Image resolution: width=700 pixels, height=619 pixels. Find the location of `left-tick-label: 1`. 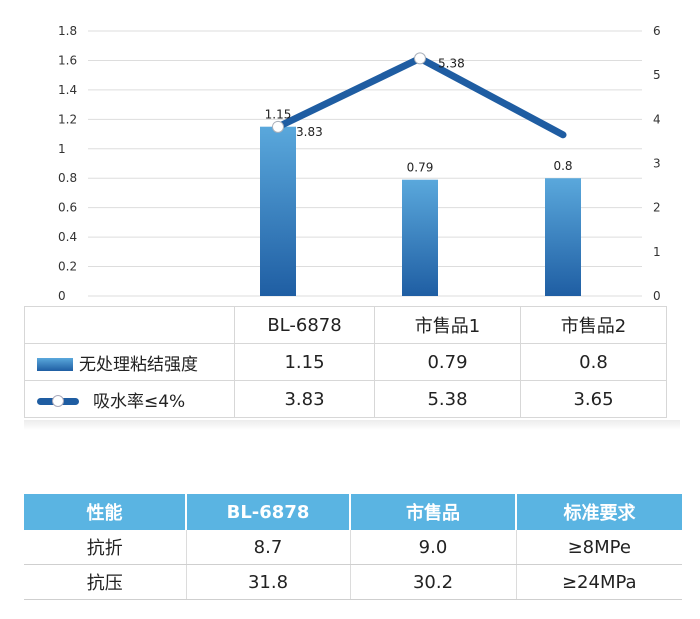

left-tick-label: 1 is located at coordinates (62, 149).